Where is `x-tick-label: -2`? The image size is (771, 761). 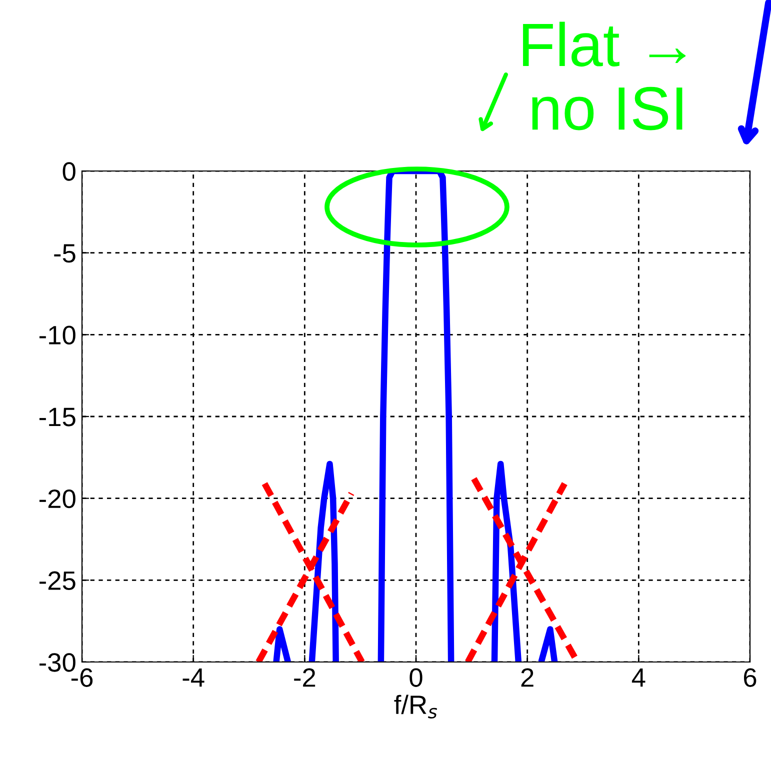
x-tick-label: -2 is located at coordinates (305, 677).